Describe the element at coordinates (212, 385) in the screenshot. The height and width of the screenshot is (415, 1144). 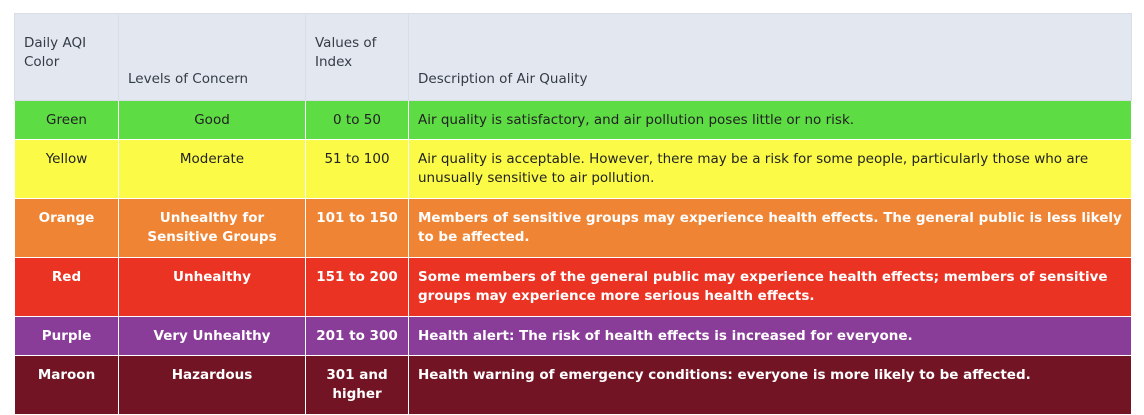
I see `level-of-concern-cell: Hazardous` at that location.